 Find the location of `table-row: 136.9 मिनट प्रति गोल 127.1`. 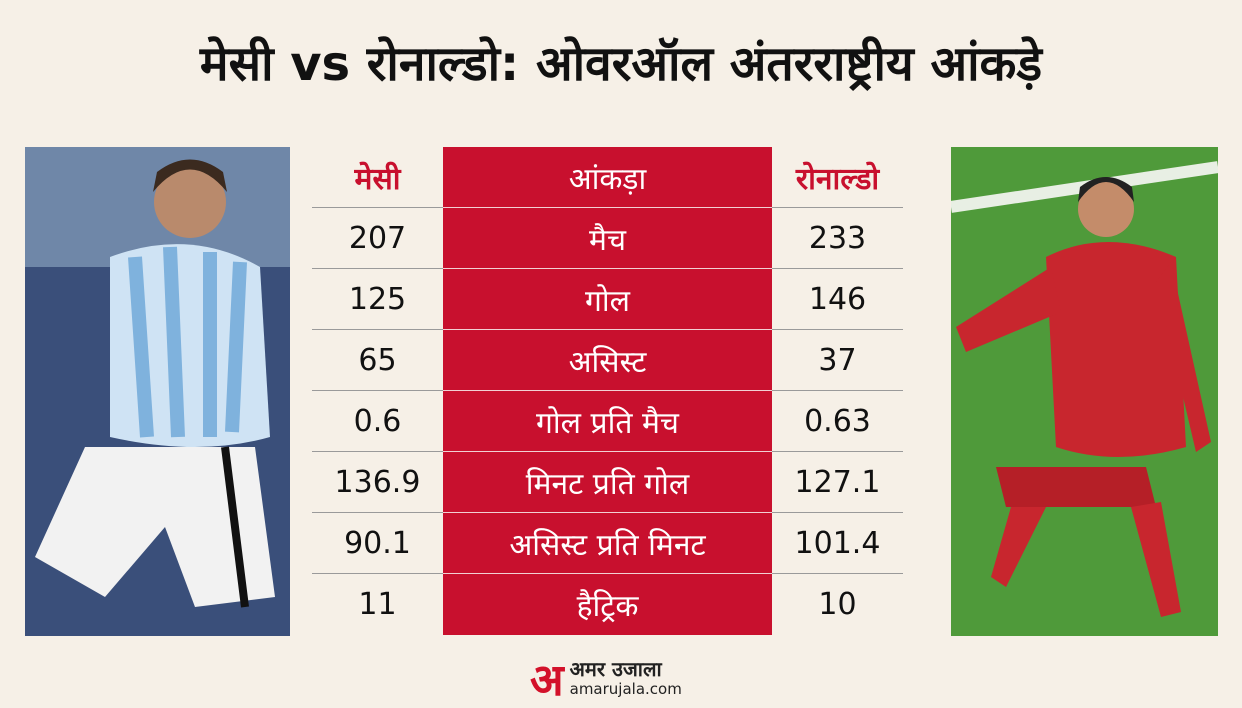

table-row: 136.9 मिनट प्रति गोल 127.1 is located at coordinates (620, 482).